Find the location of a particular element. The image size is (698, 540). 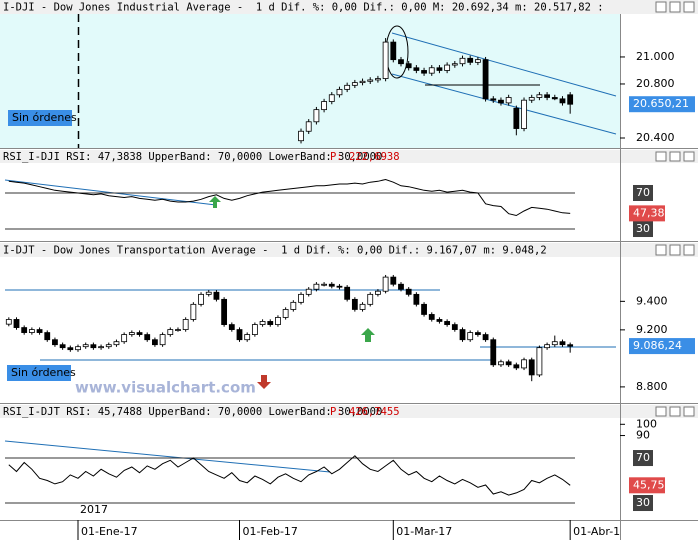

watermark: www.visualchart.com is located at coordinates (165, 388).